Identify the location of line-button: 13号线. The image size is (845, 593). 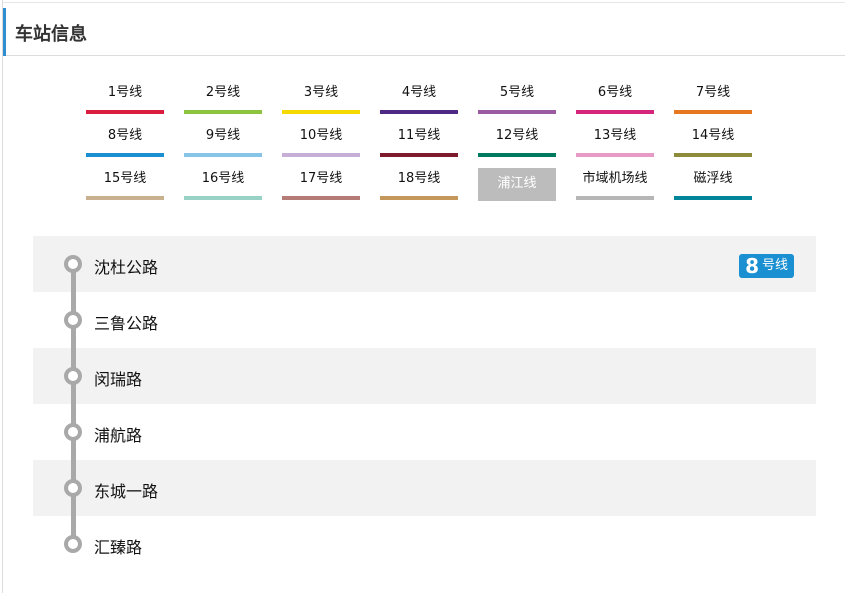
(615, 141).